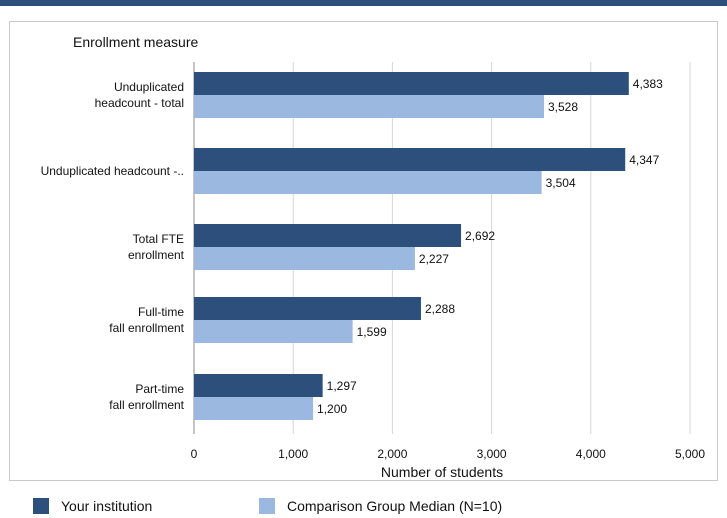 This screenshot has height=518, width=727. What do you see at coordinates (159, 389) in the screenshot?
I see `category-label: Part-time` at bounding box center [159, 389].